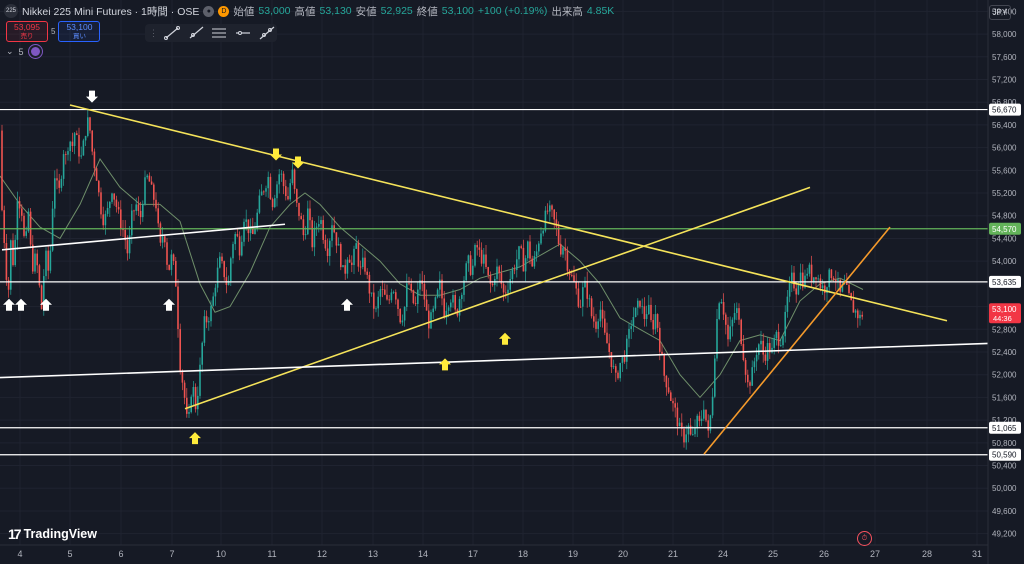 This screenshot has height=564, width=1024. I want to click on y-tick-label: 52,800, so click(1004, 329).